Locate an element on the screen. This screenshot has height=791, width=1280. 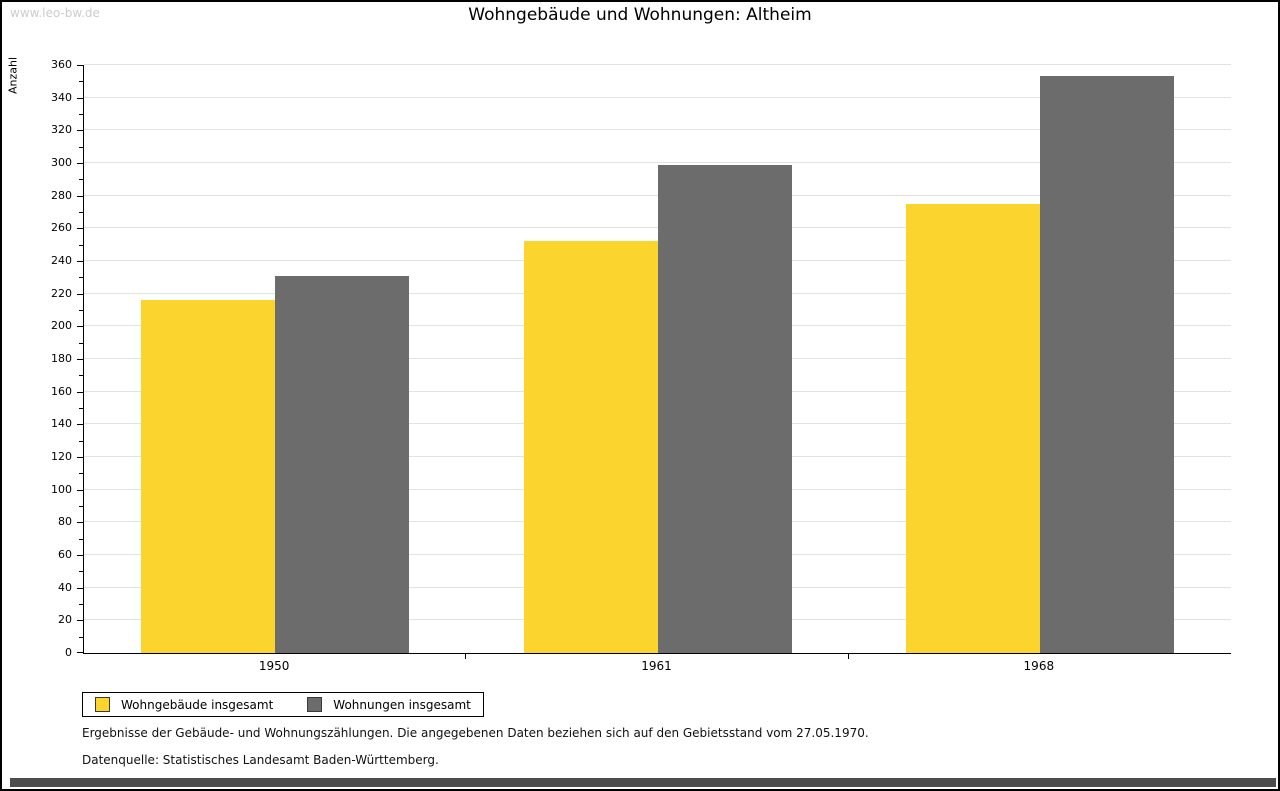
y-axis-tick-label: 340 is located at coordinates (61, 97).